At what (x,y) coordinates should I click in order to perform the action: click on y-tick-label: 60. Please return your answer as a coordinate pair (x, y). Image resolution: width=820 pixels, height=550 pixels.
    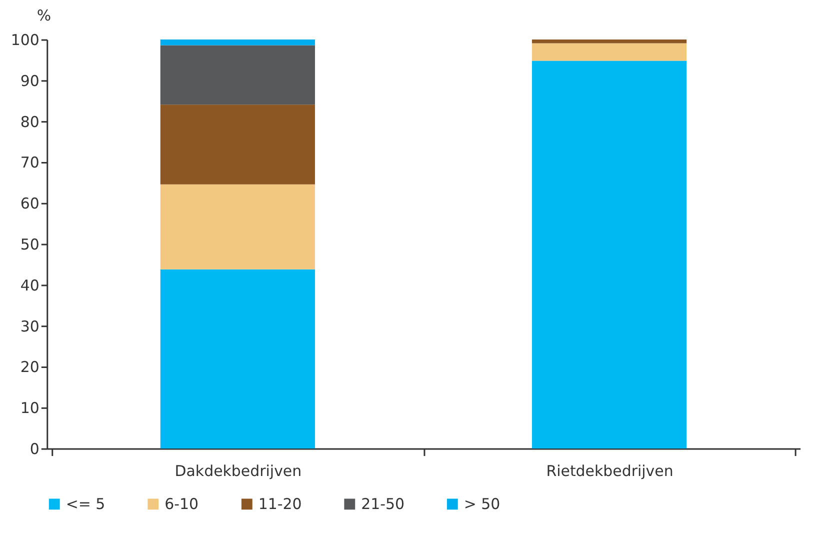
    Looking at the image, I should click on (30, 203).